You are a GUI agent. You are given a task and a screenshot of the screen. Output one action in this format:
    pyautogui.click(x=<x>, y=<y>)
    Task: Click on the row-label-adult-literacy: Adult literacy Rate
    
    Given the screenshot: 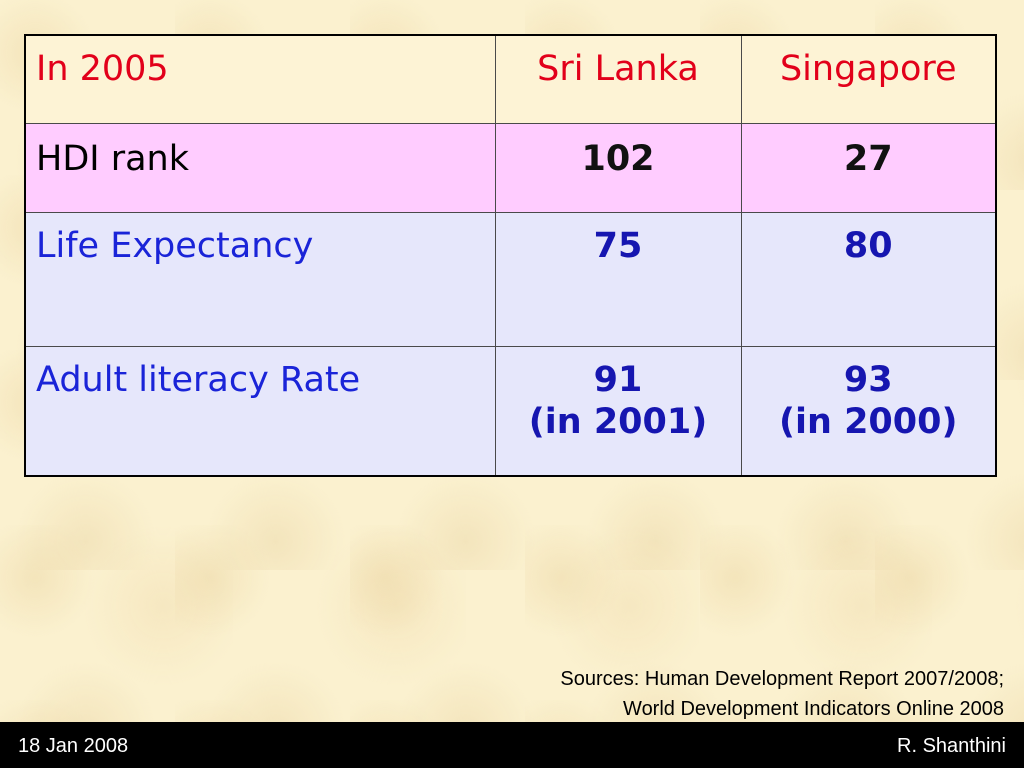 What is the action you would take?
    pyautogui.click(x=260, y=411)
    